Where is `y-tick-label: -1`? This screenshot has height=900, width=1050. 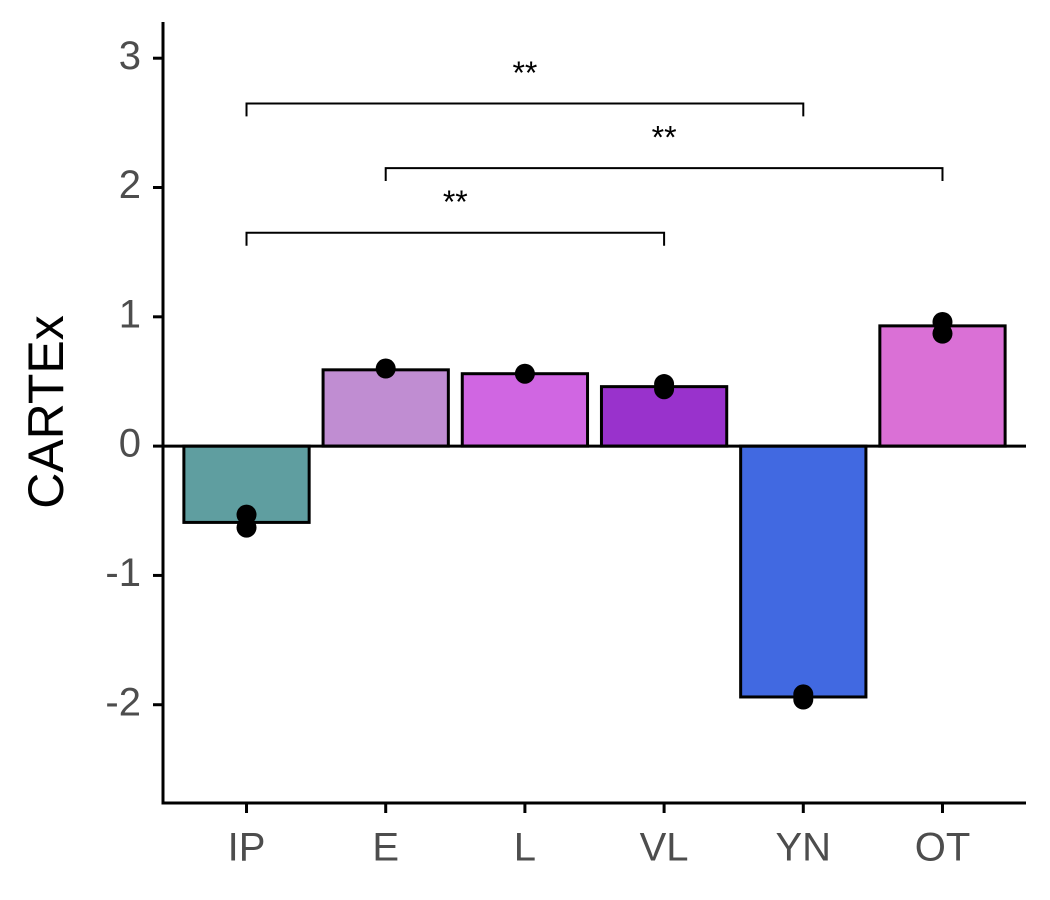
y-tick-label: -1 is located at coordinates (123, 573).